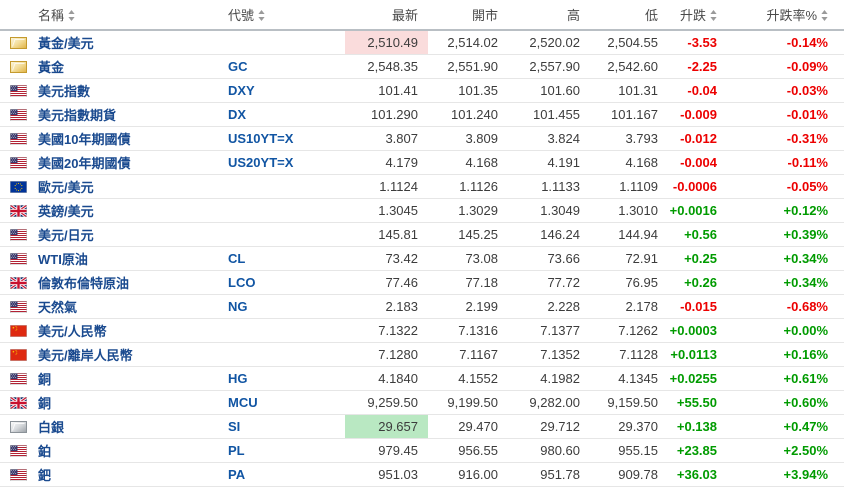  What do you see at coordinates (785, 15) in the screenshot?
I see `column-header-change-percent: 升跌率%` at bounding box center [785, 15].